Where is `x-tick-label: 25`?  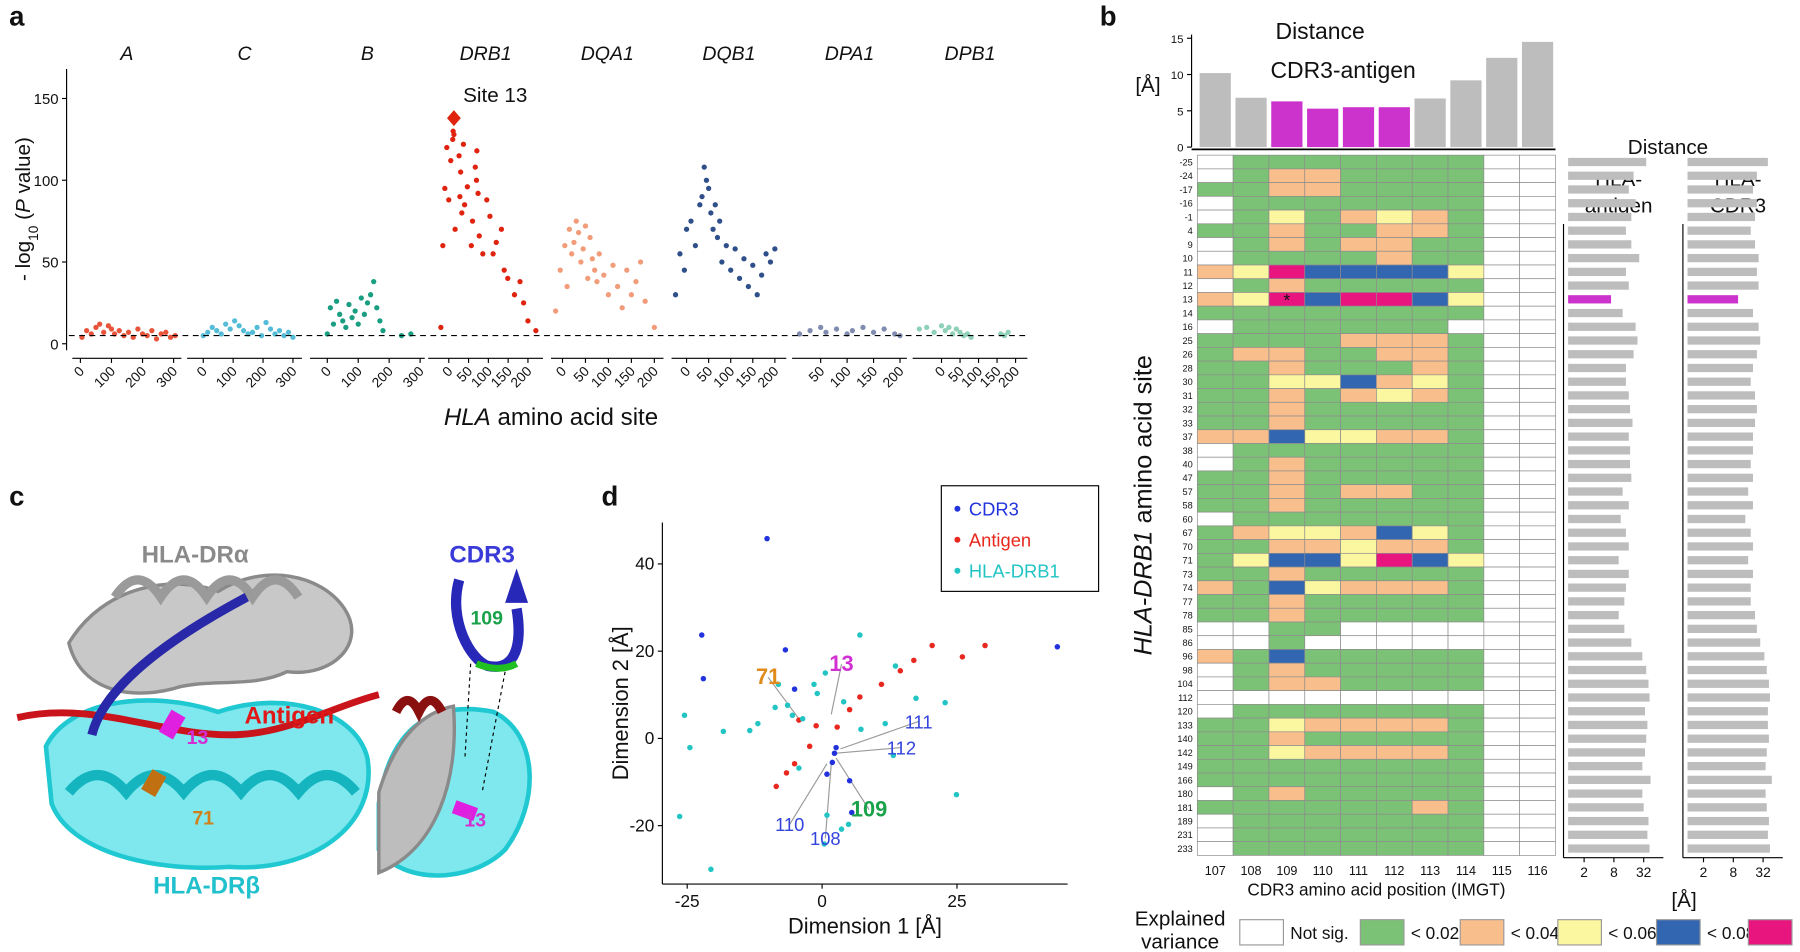
x-tick-label: 25 is located at coordinates (956, 901).